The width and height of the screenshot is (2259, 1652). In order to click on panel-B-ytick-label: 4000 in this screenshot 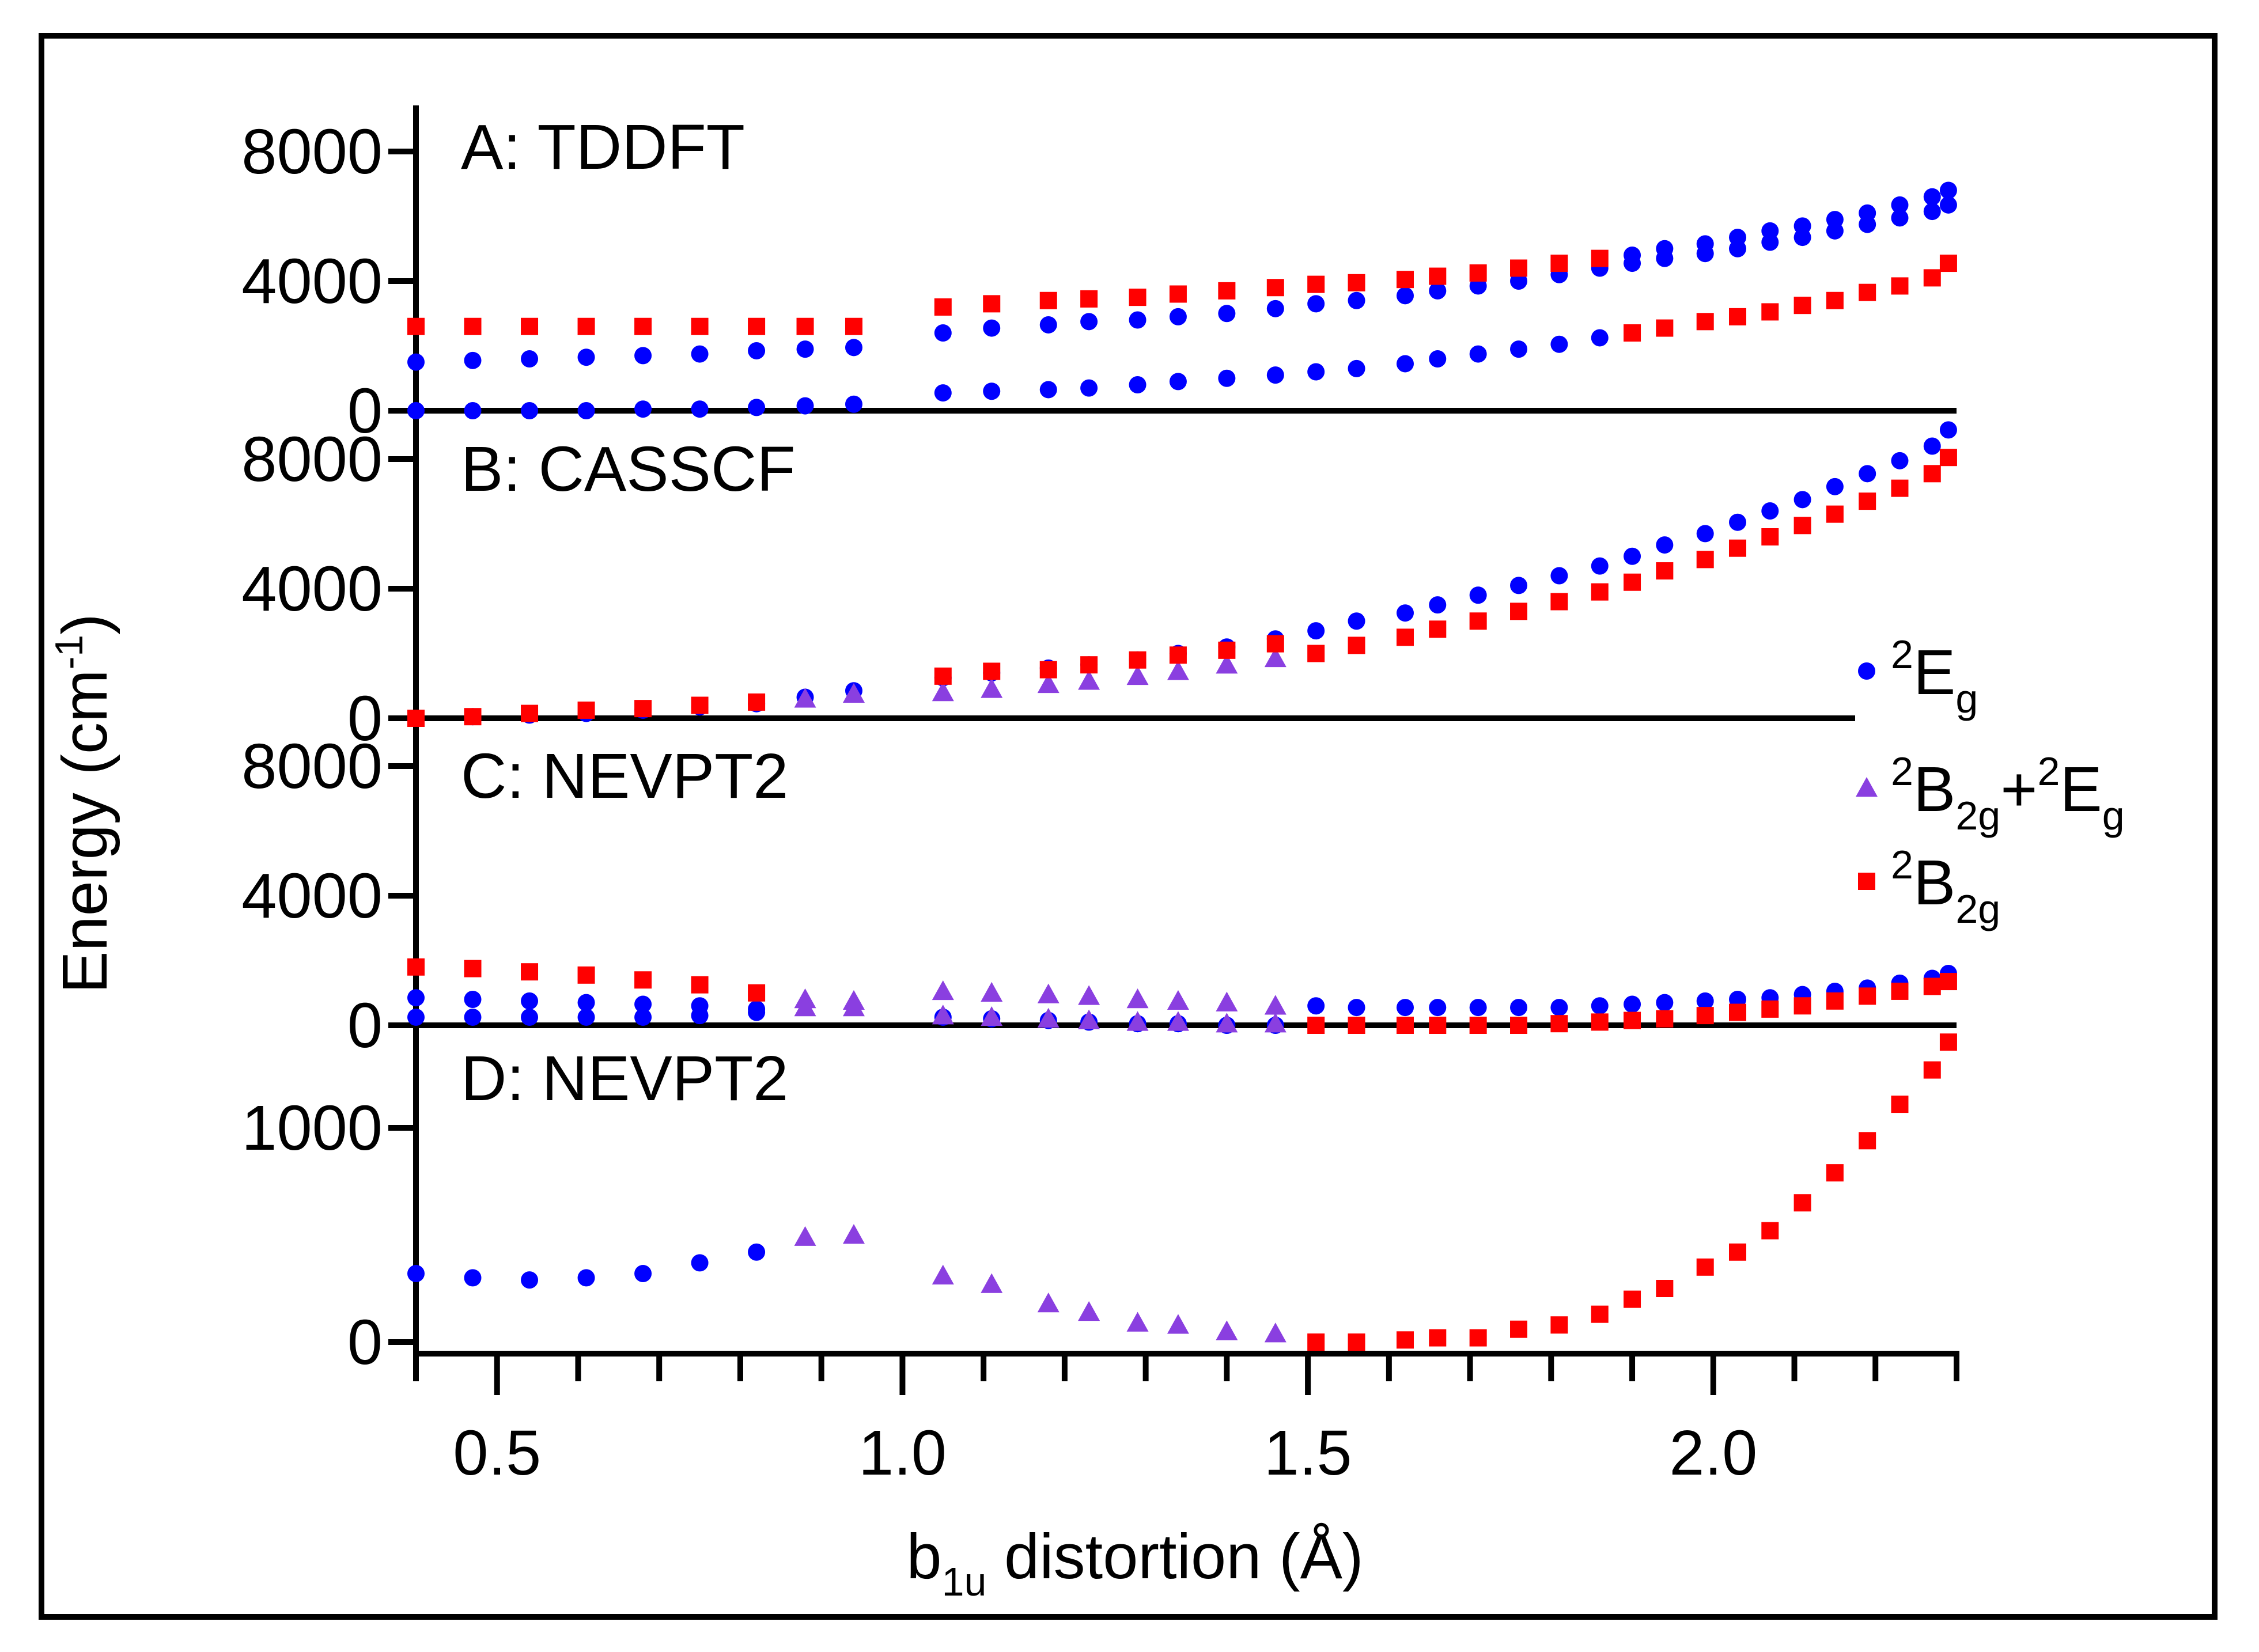, I will do `click(312, 589)`.